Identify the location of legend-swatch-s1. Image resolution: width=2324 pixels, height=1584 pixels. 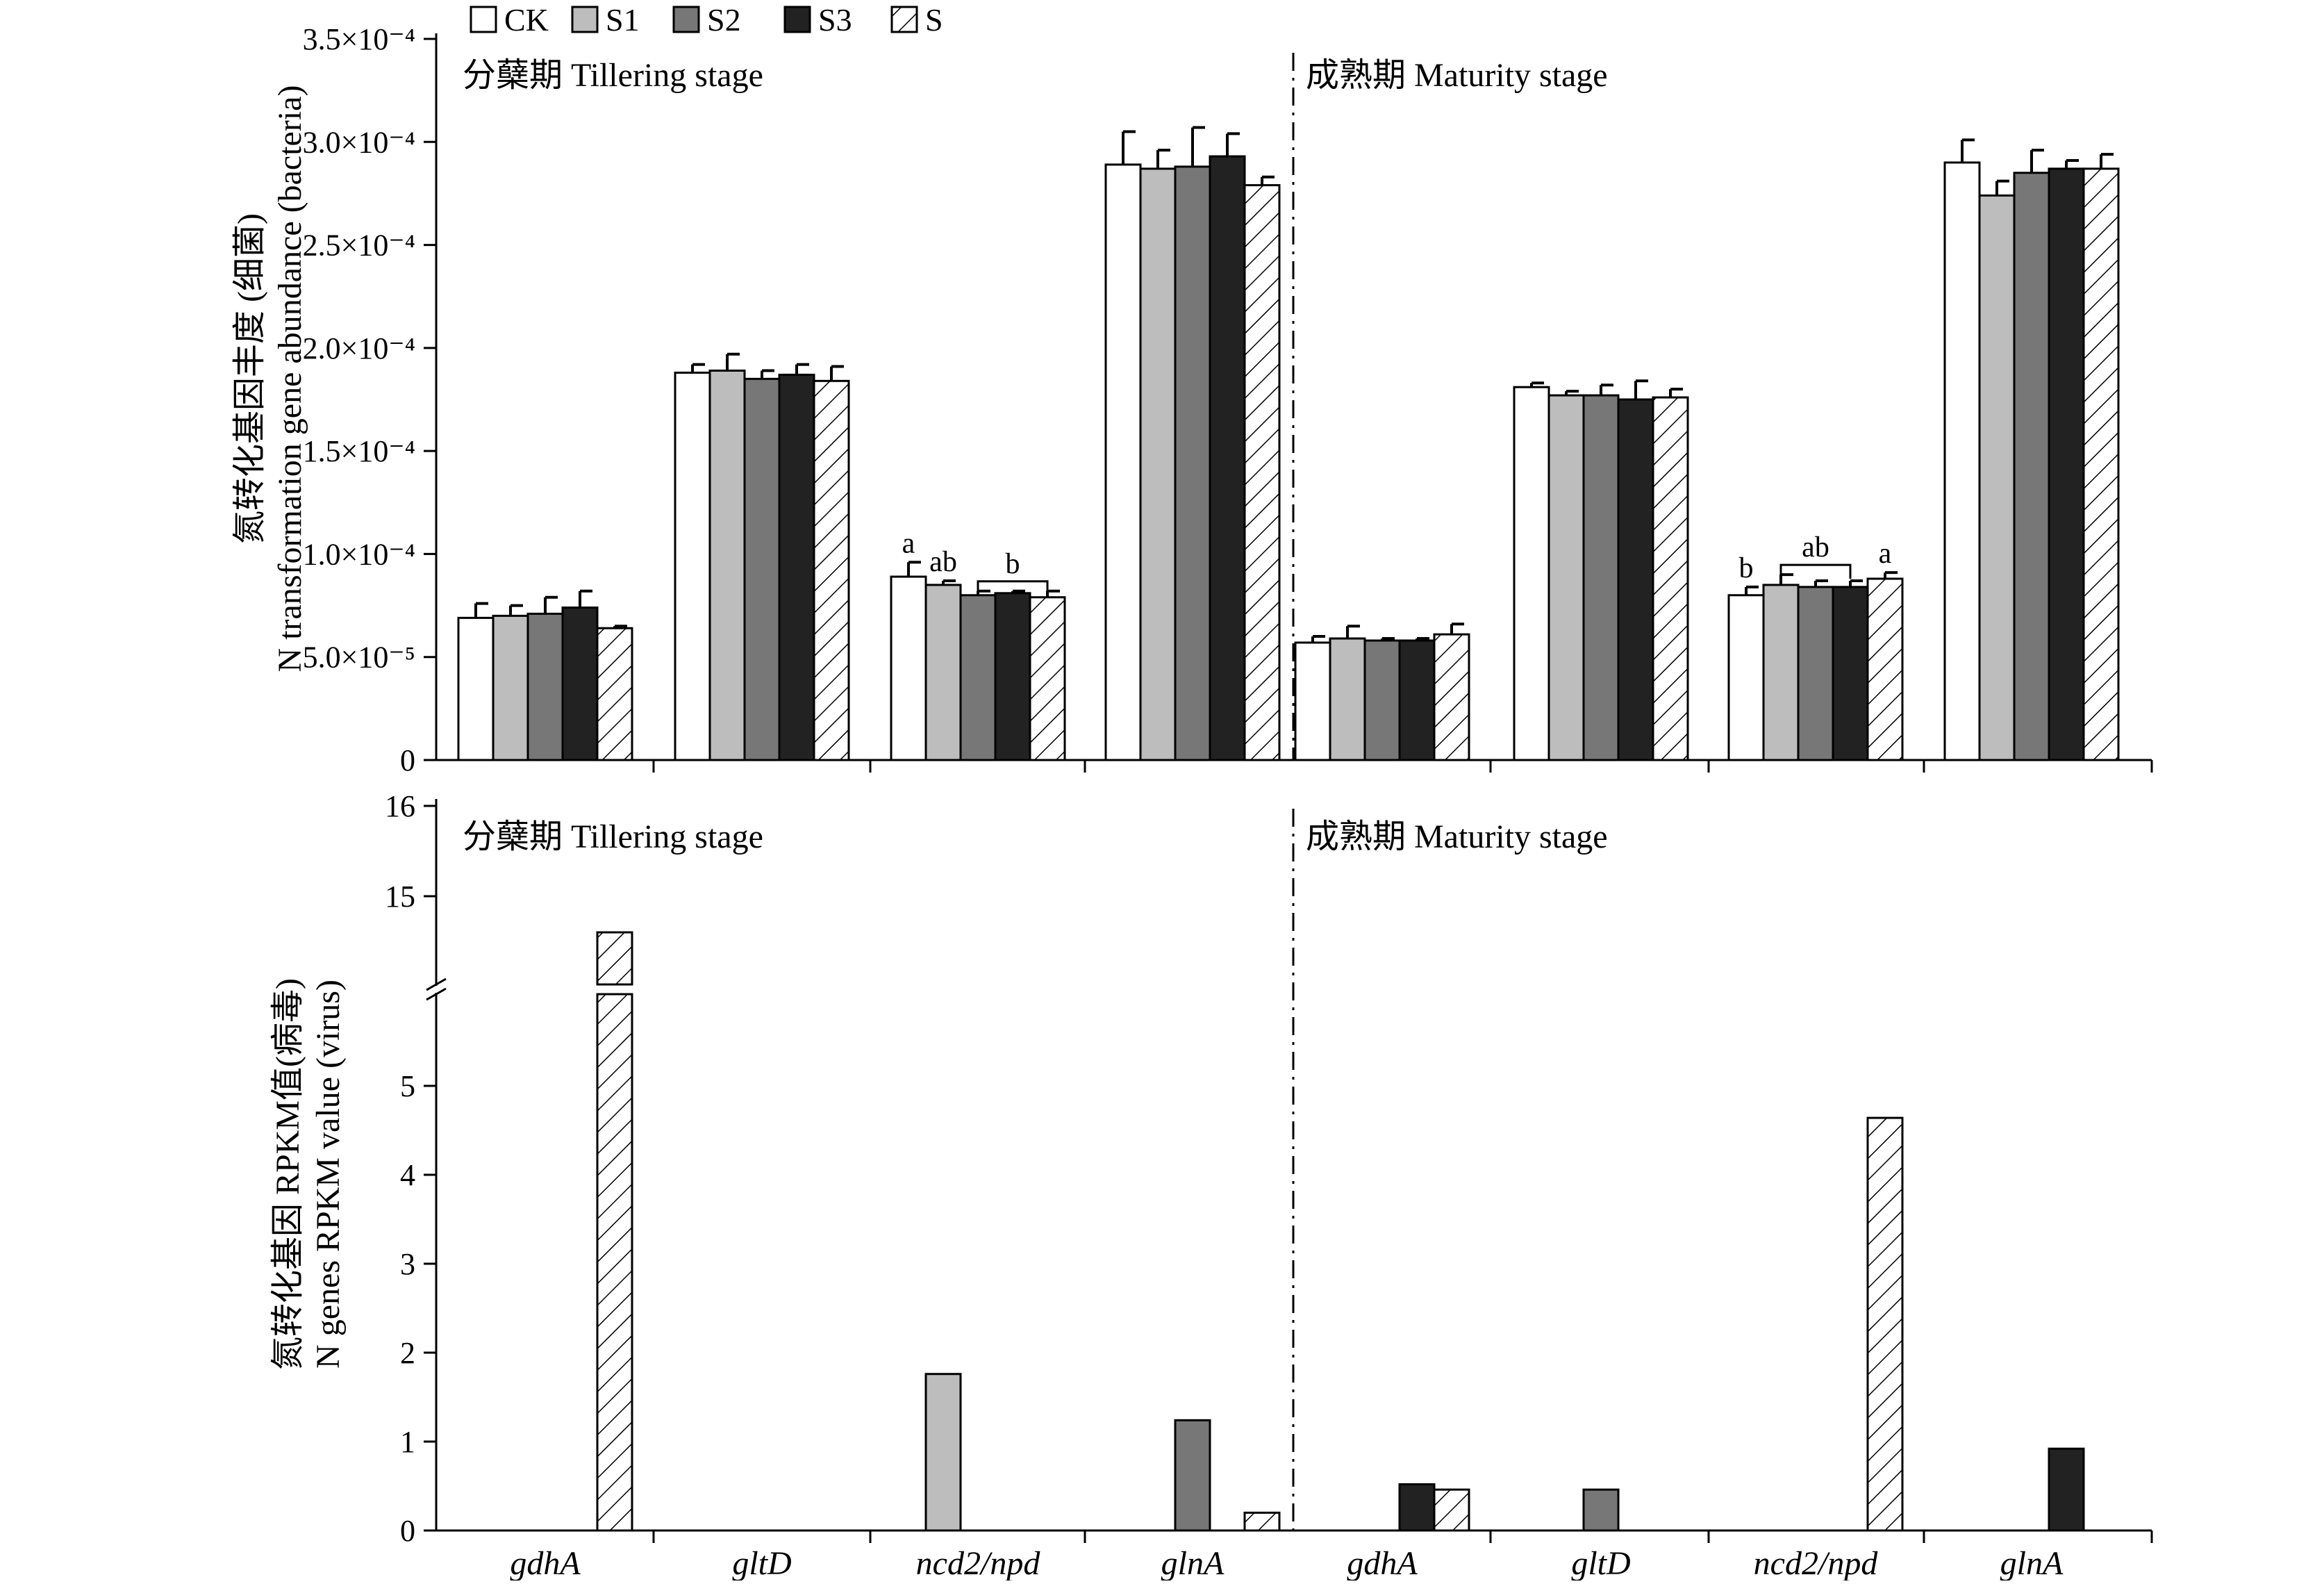
(585, 20).